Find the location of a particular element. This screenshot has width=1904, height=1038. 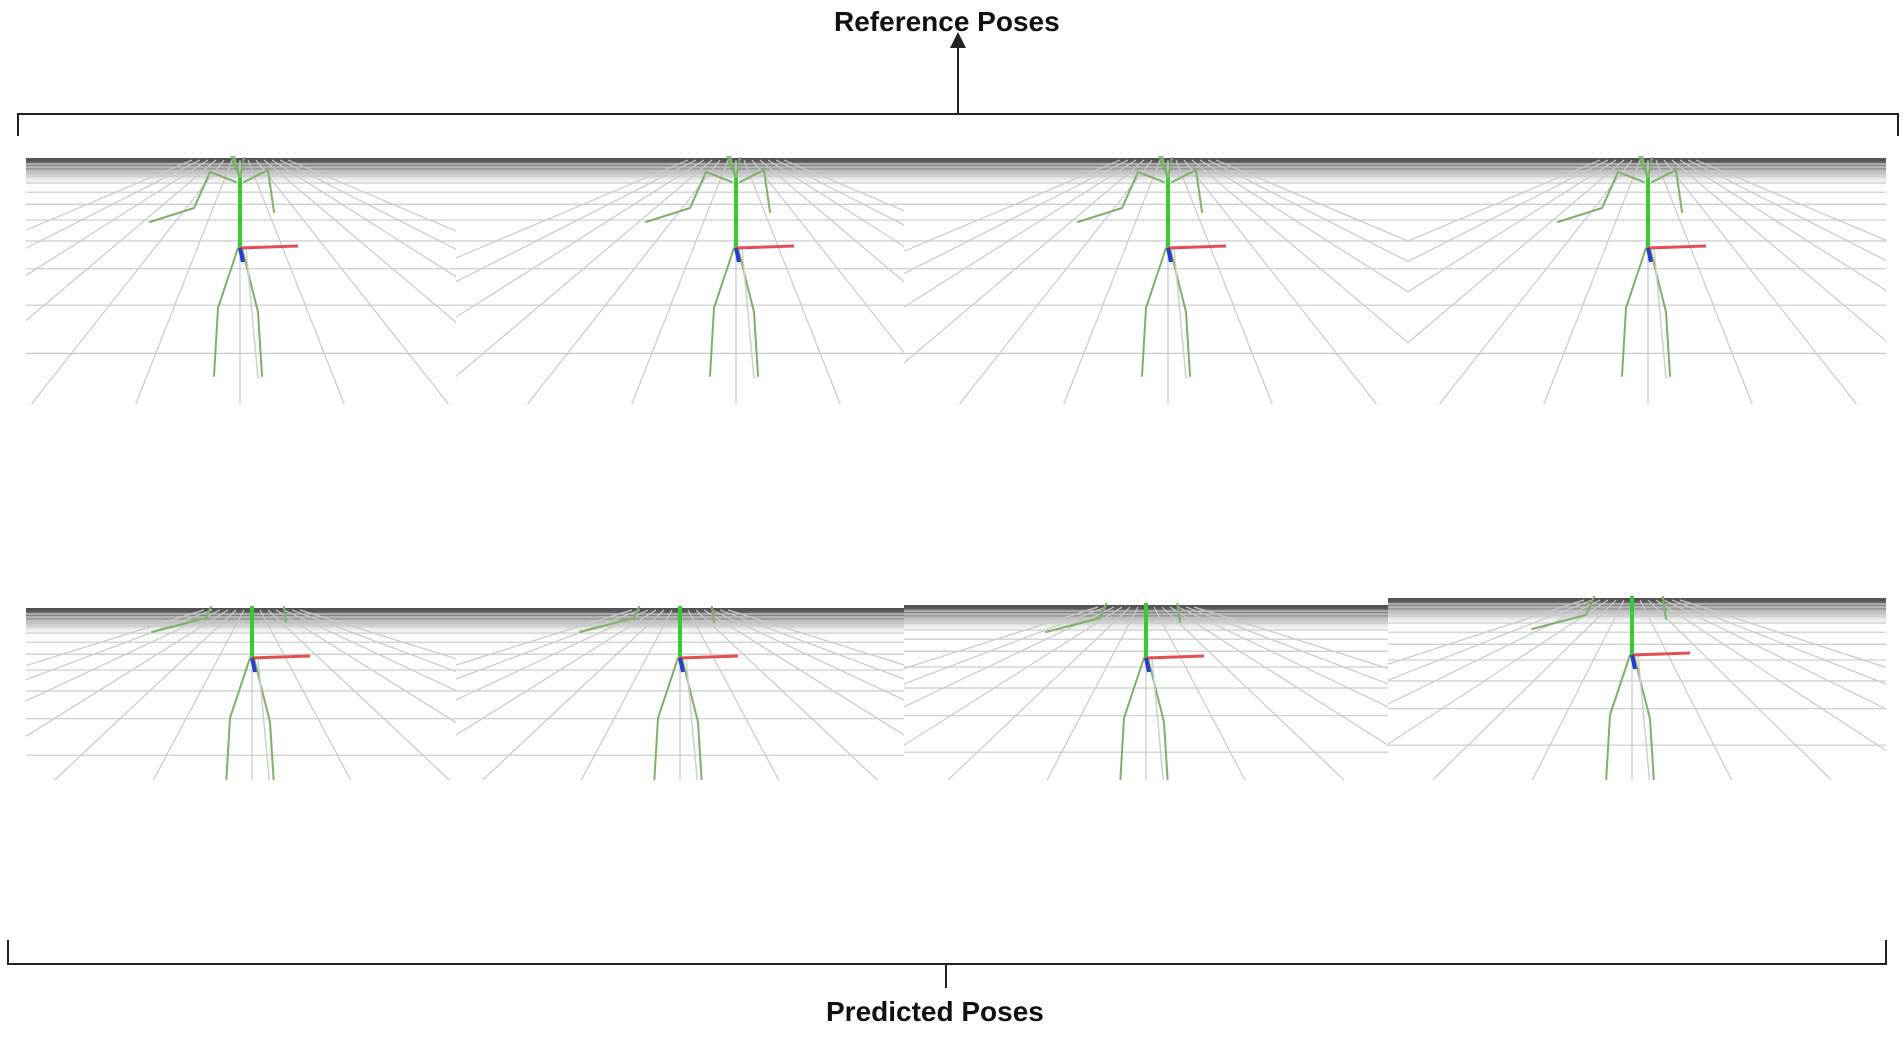

reference-poses-label: Reference Poses is located at coordinates (947, 21).